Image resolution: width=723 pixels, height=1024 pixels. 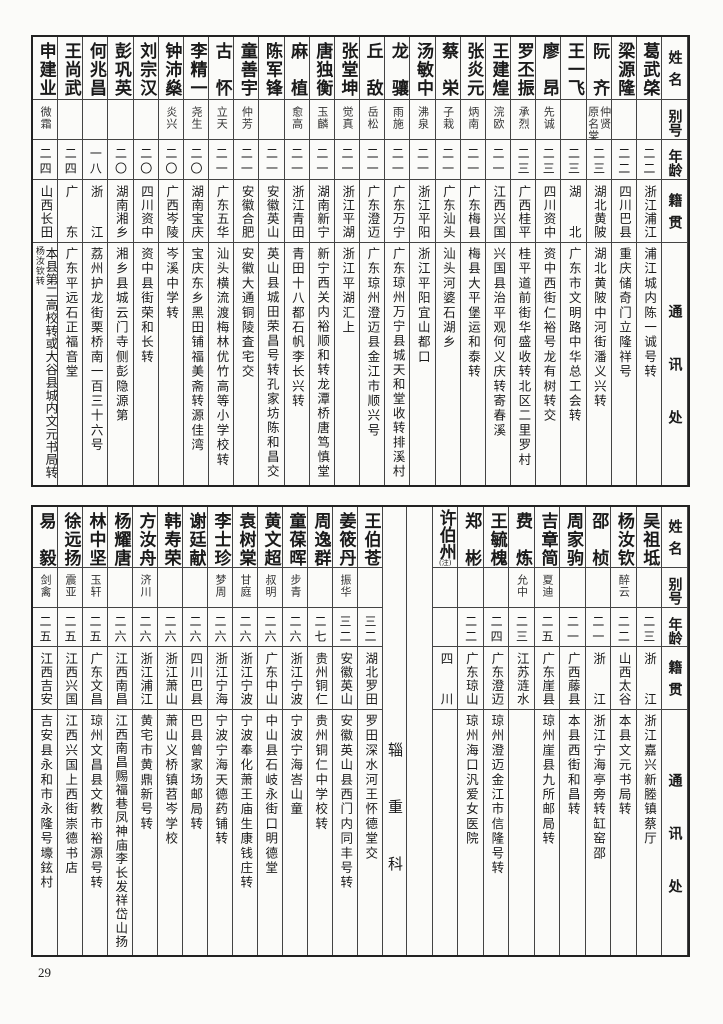 I want to click on cell-address: 汕头河婆石湖乡, so click(x=448, y=364).